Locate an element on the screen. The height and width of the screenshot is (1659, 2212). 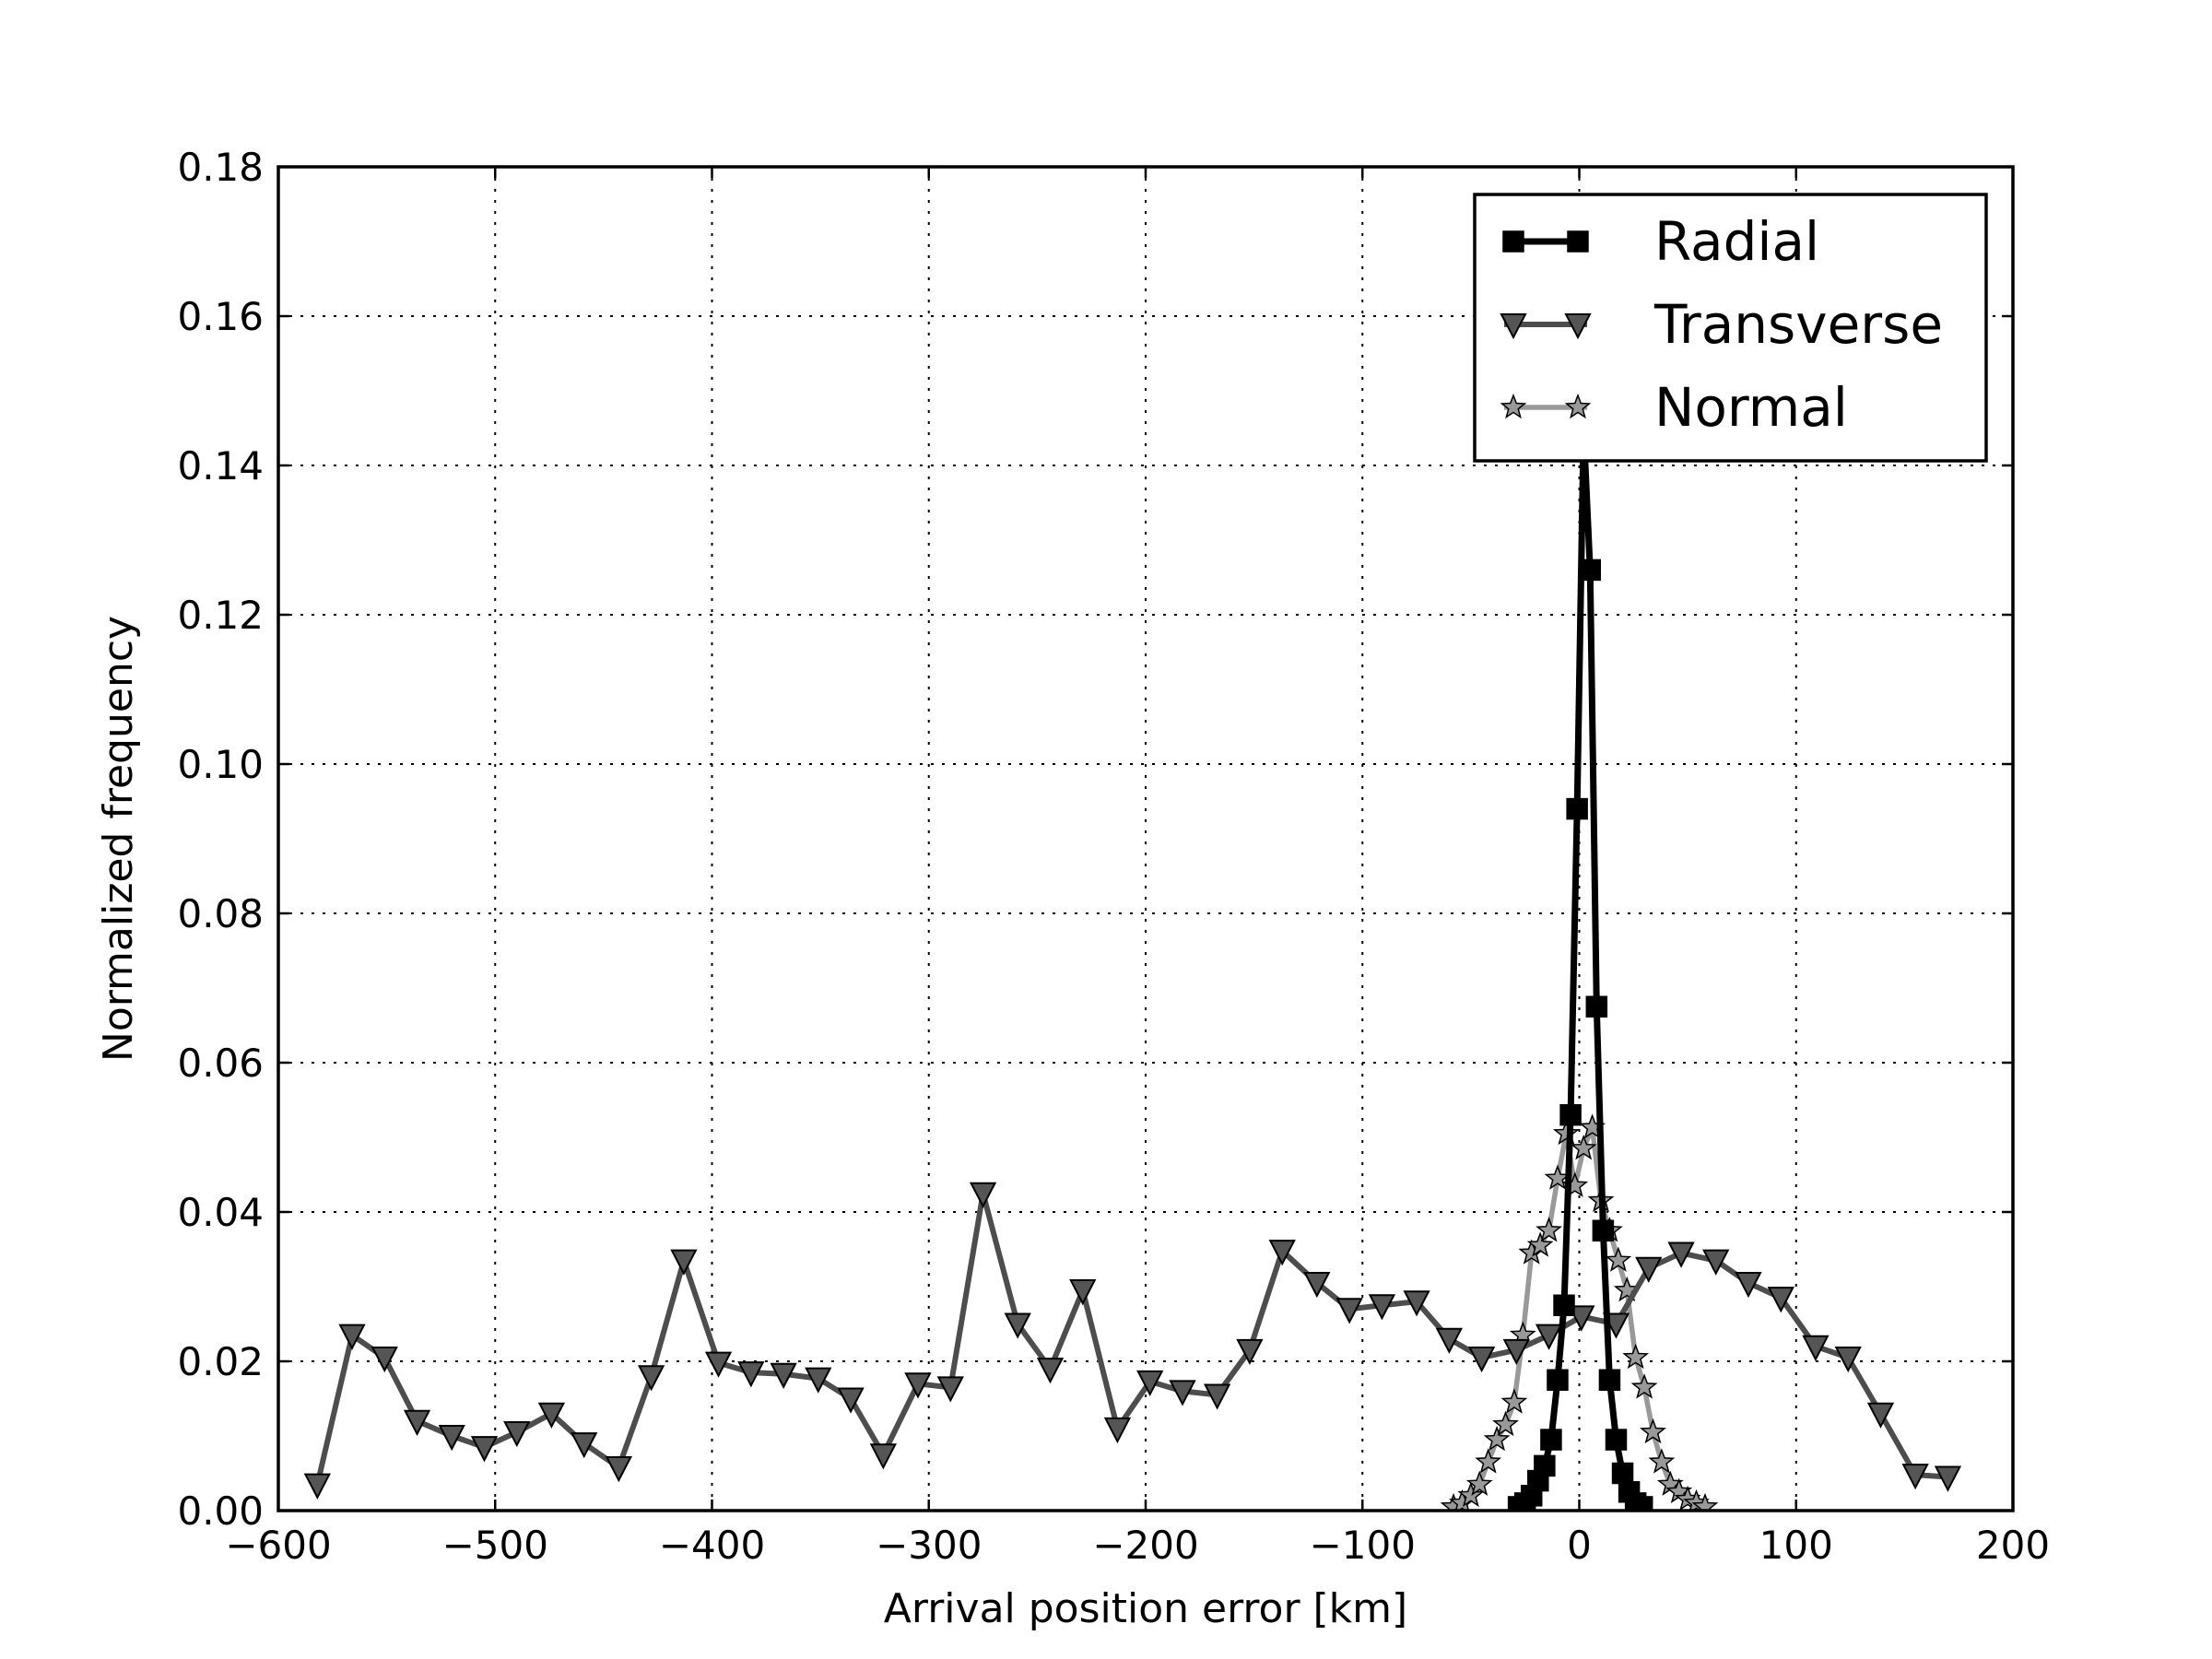
legend-entries: Radial Transverse Normal is located at coordinates (1721, 324).